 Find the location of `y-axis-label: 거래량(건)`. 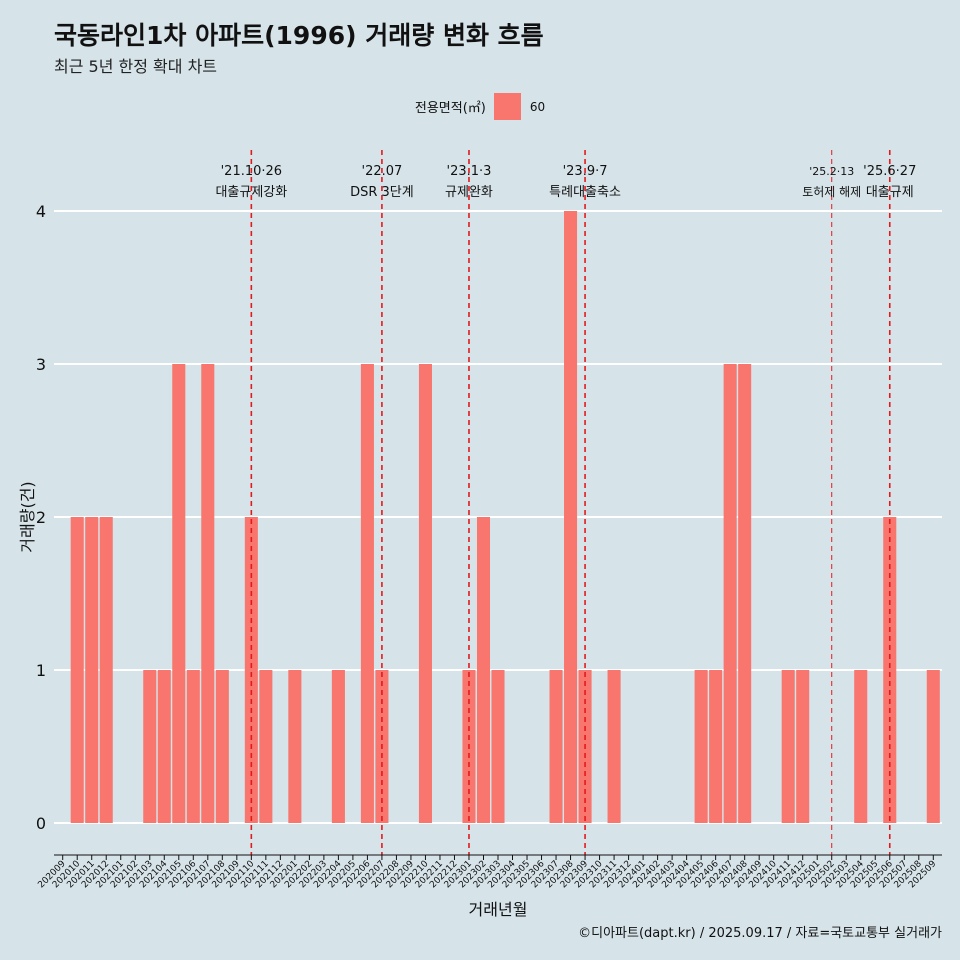

y-axis-label: 거래량(건) is located at coordinates (27, 516).